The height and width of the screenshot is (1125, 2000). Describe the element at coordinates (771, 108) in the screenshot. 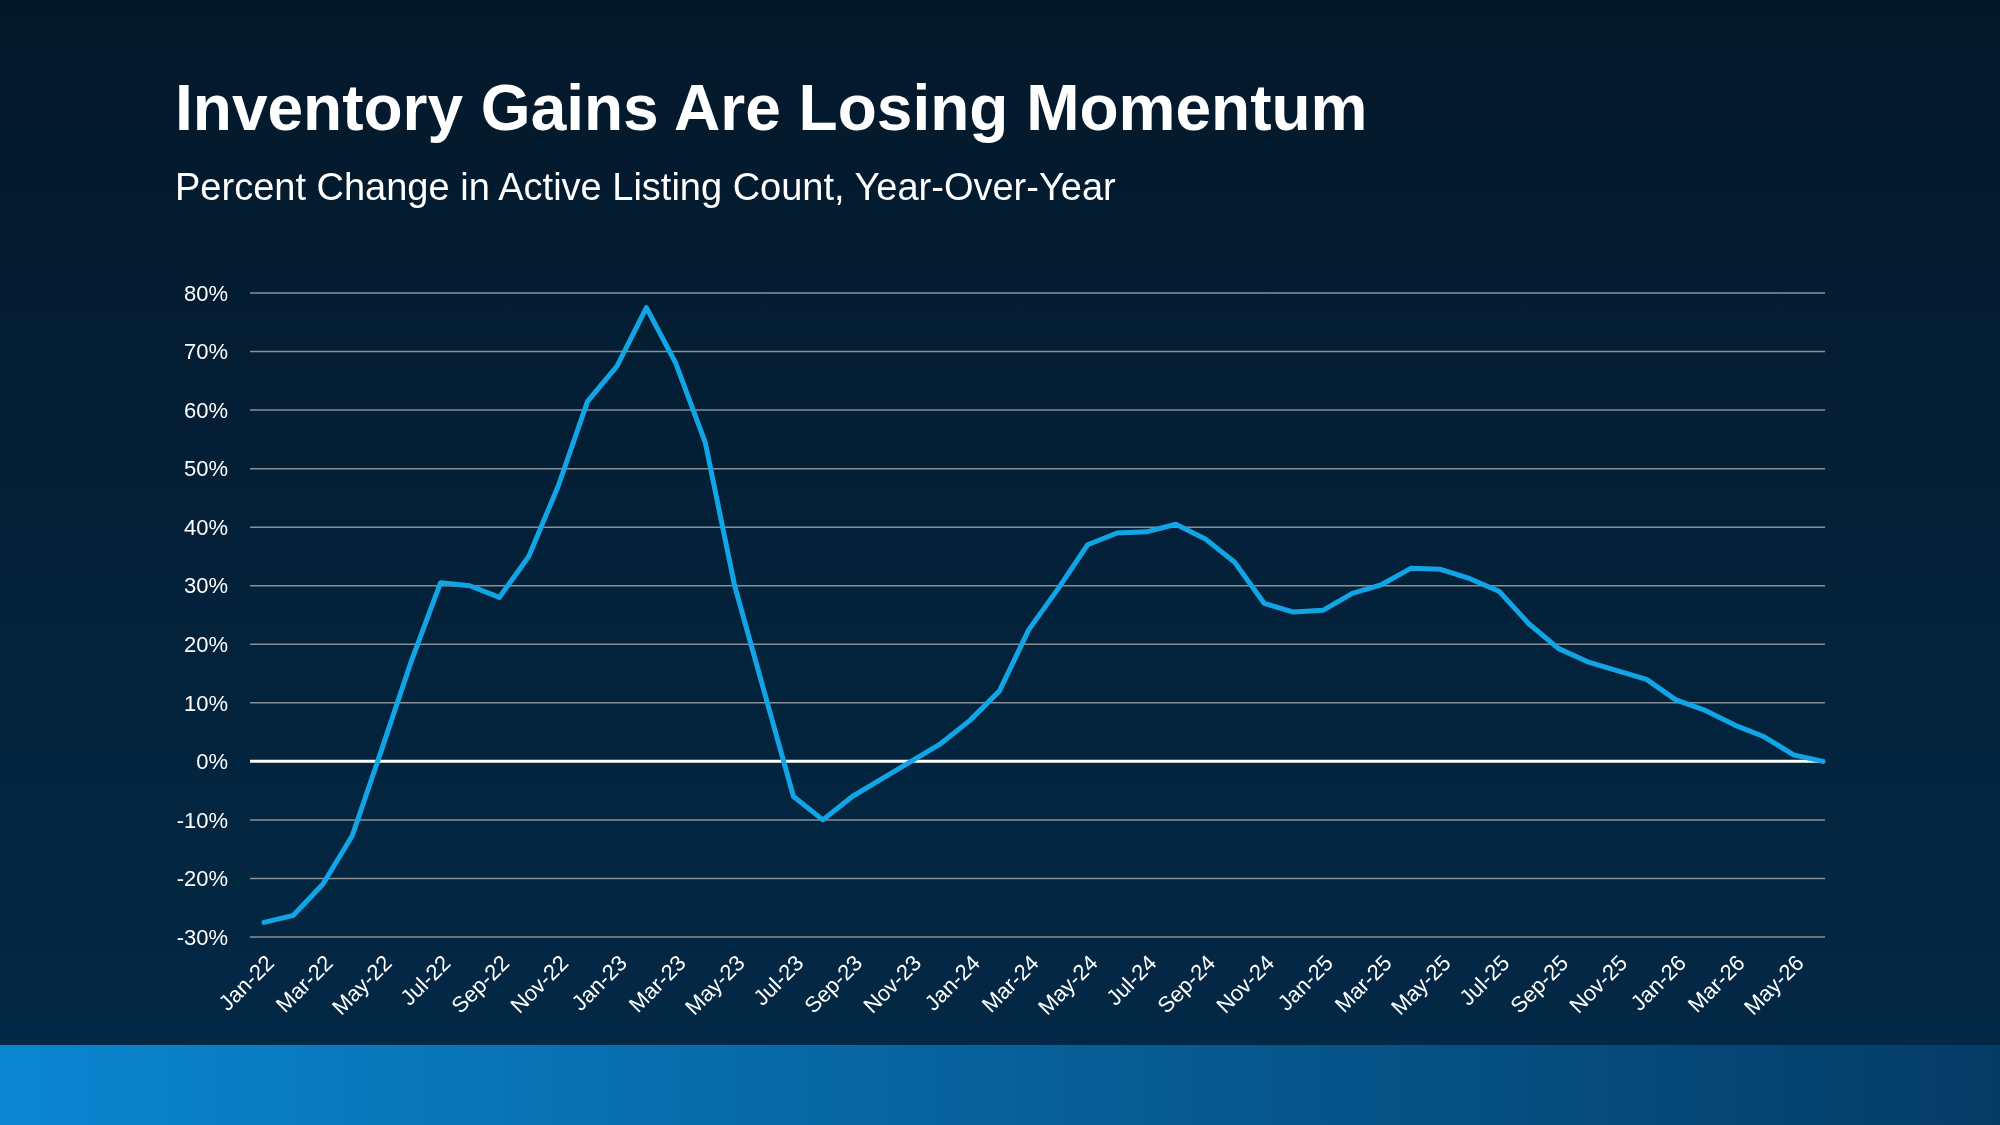

I see `chart-title: Inventory Gains Are Losing Momentum` at that location.